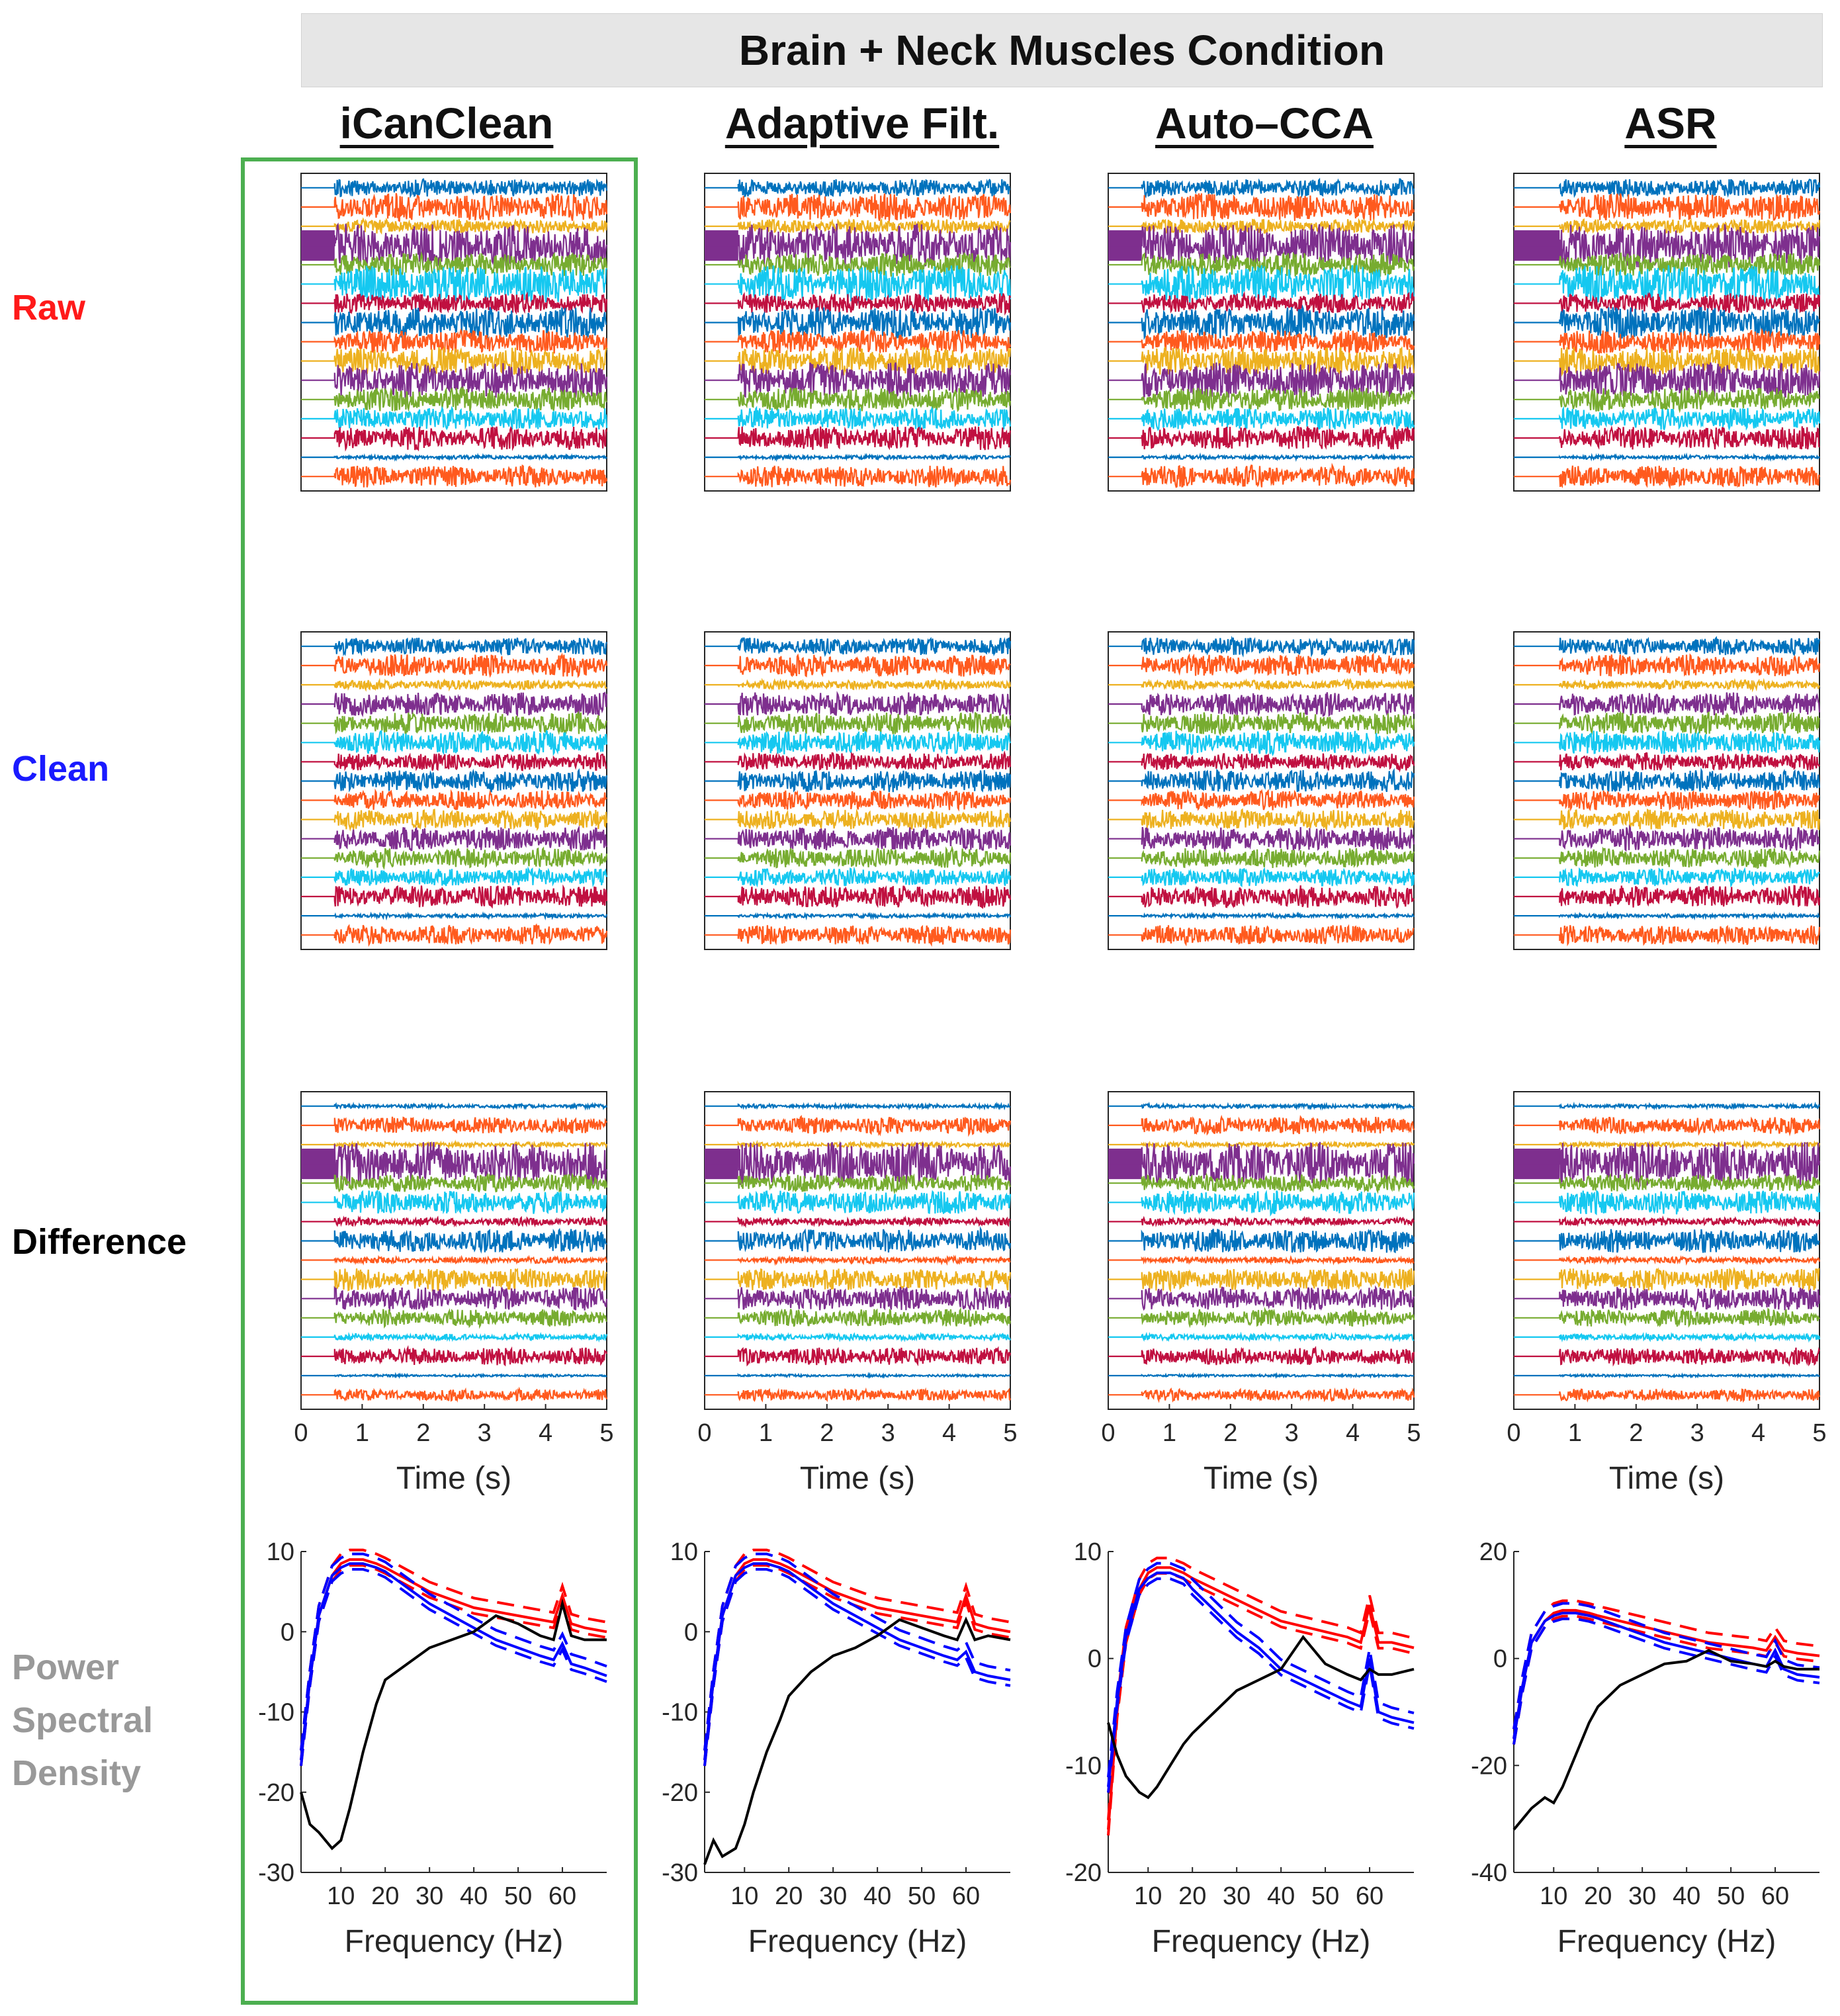 Image resolution: width=1840 pixels, height=2016 pixels. I want to click on psd-series-raw-line, so click(1666, 1674).